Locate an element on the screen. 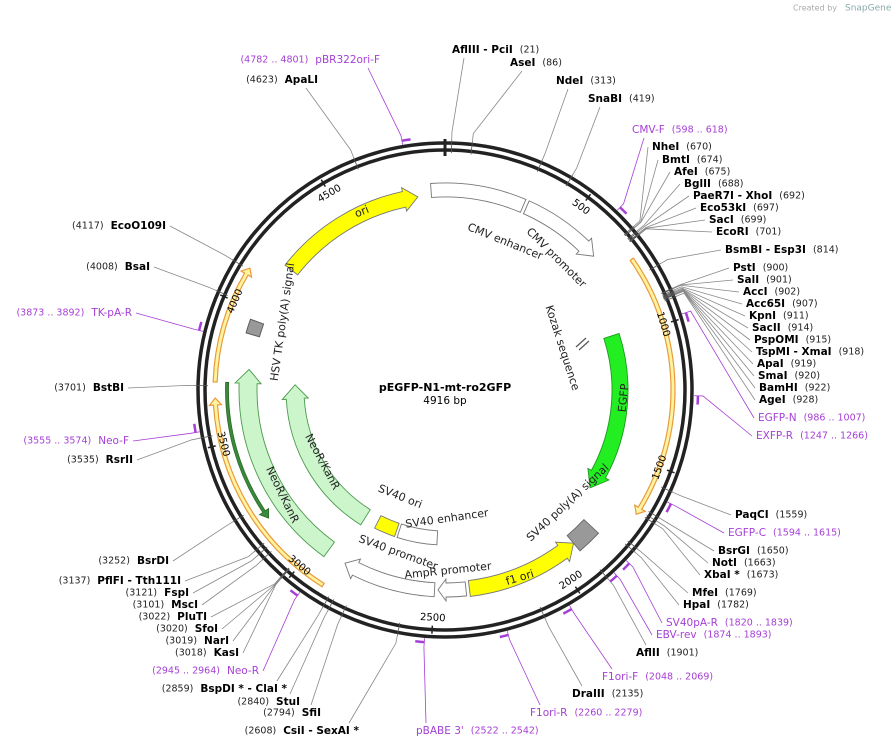 The image size is (893, 752). site-name: EcoO109I is located at coordinates (138, 226).